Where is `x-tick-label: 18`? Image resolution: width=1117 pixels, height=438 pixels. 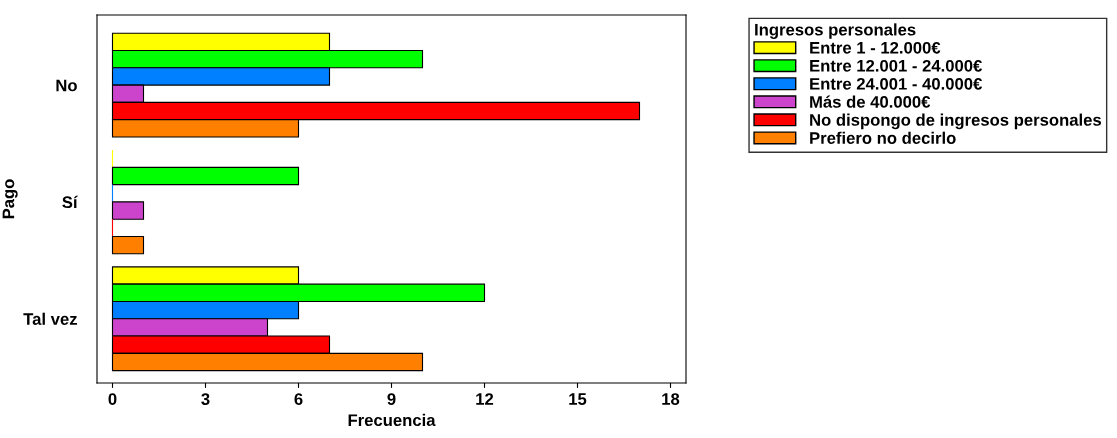
x-tick-label: 18 is located at coordinates (671, 399).